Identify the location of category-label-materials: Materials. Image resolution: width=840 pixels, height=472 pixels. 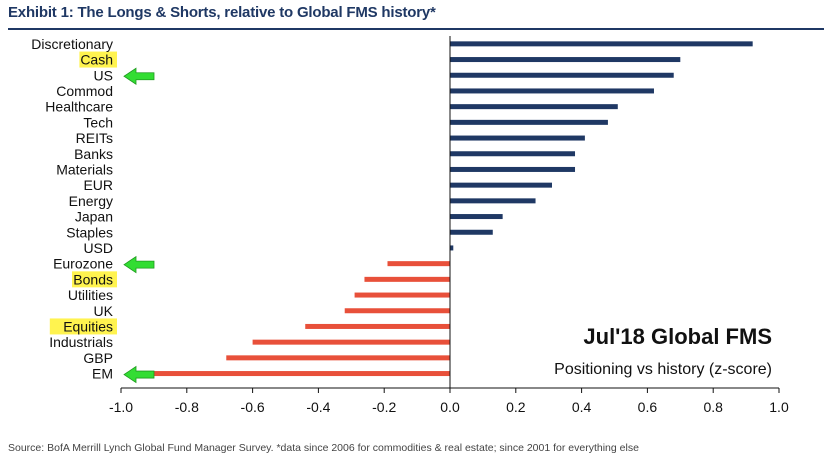
(84, 169).